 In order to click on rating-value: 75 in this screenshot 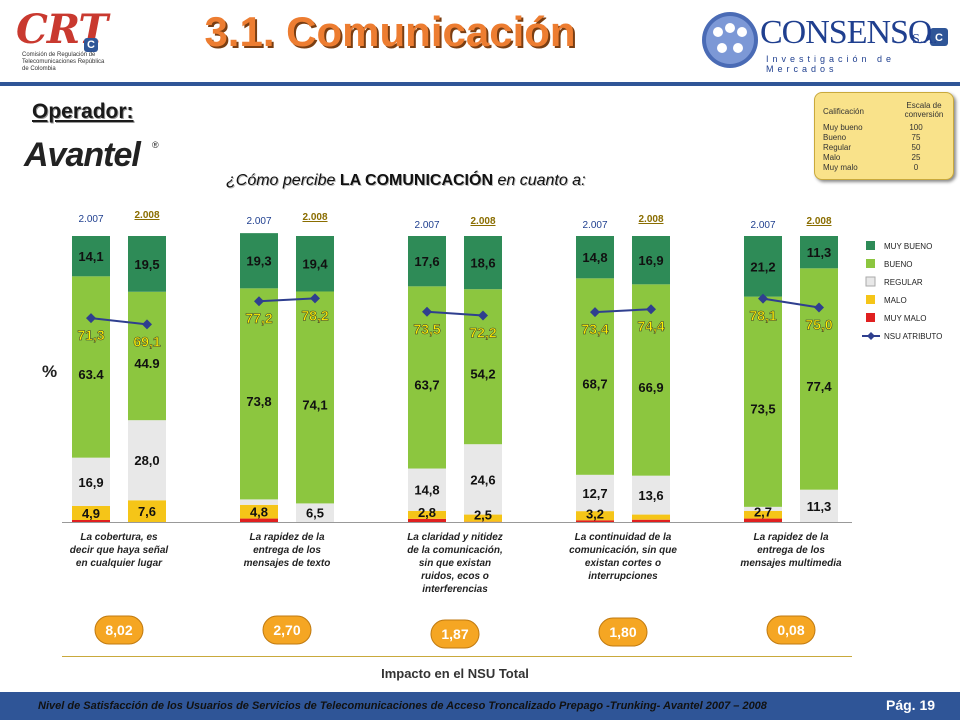, I will do `click(916, 137)`.